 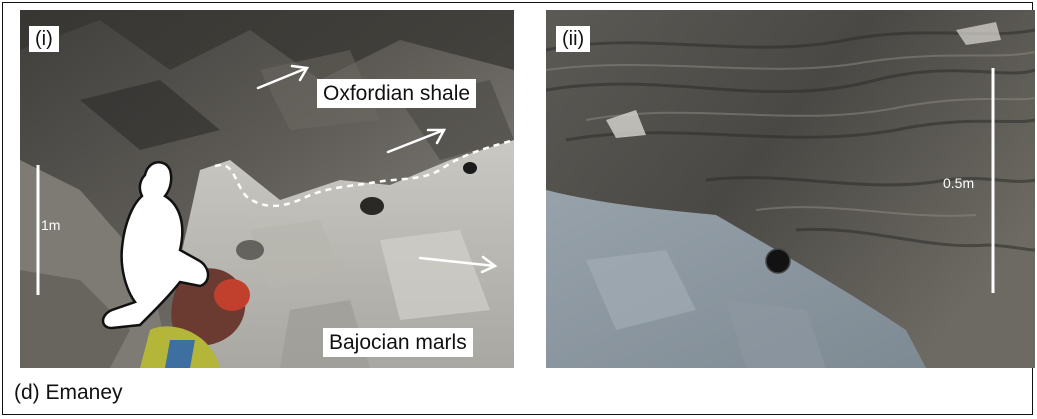 What do you see at coordinates (44, 39) in the screenshot?
I see `panel-label-i: (i)` at bounding box center [44, 39].